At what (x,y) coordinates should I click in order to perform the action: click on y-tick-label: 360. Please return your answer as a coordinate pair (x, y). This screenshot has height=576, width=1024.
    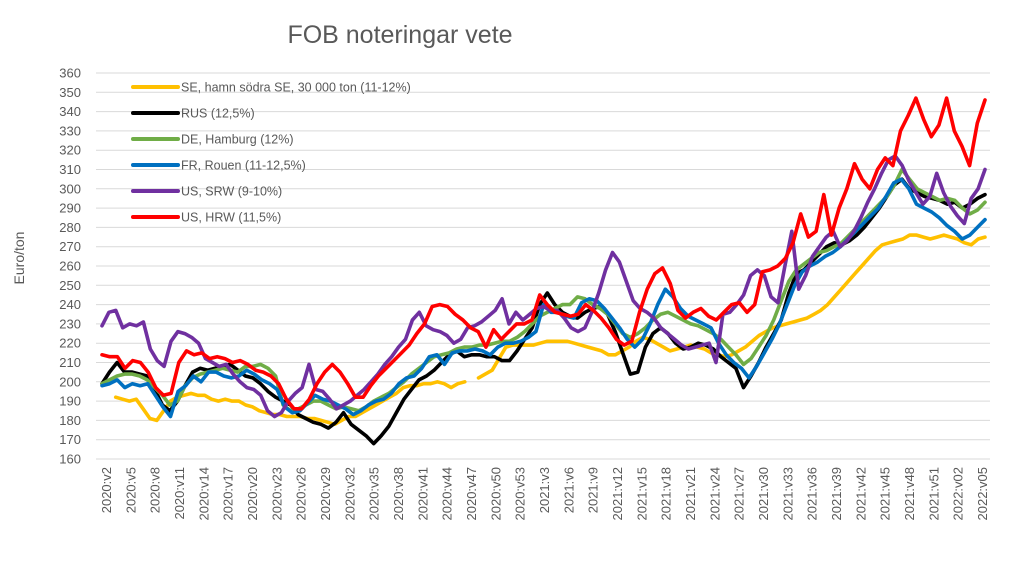
    Looking at the image, I should click on (70, 73).